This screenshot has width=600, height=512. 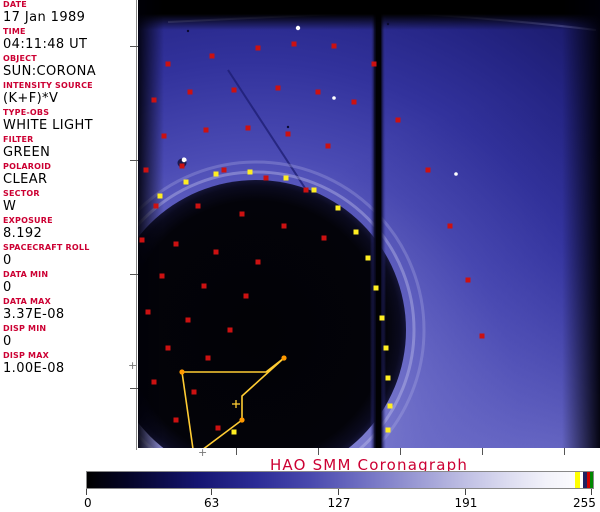 I want to click on metadata-field-value: SUN:CORONA, so click(x=50, y=71).